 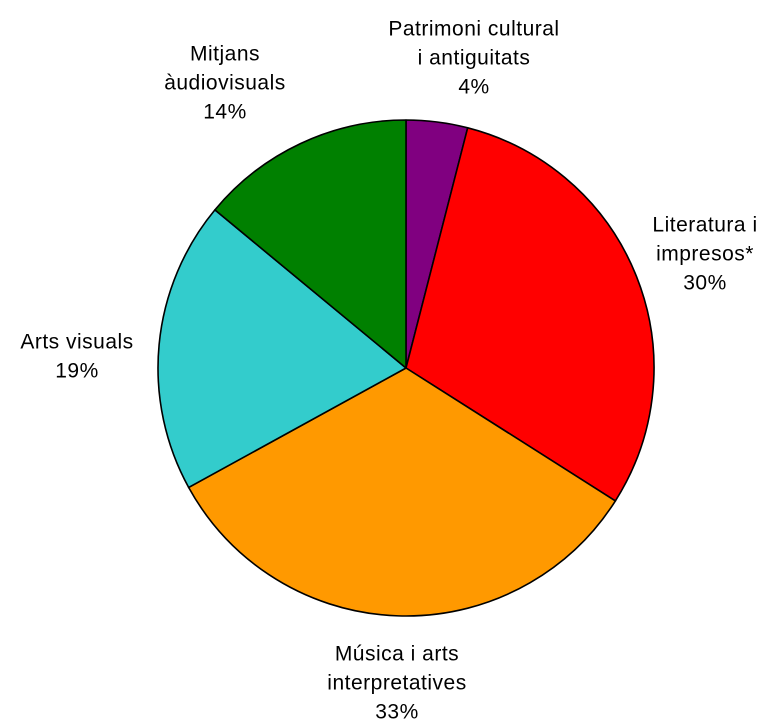 I want to click on slice-category-label: Música i arts, so click(x=397, y=654).